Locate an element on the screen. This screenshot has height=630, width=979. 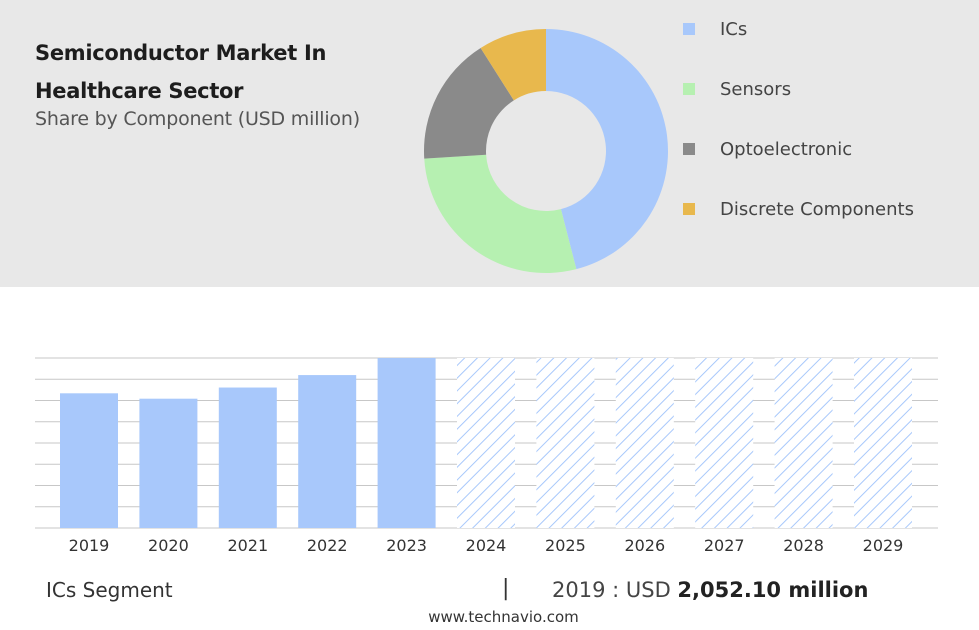
x-tick-label: 2026 is located at coordinates (644, 545).